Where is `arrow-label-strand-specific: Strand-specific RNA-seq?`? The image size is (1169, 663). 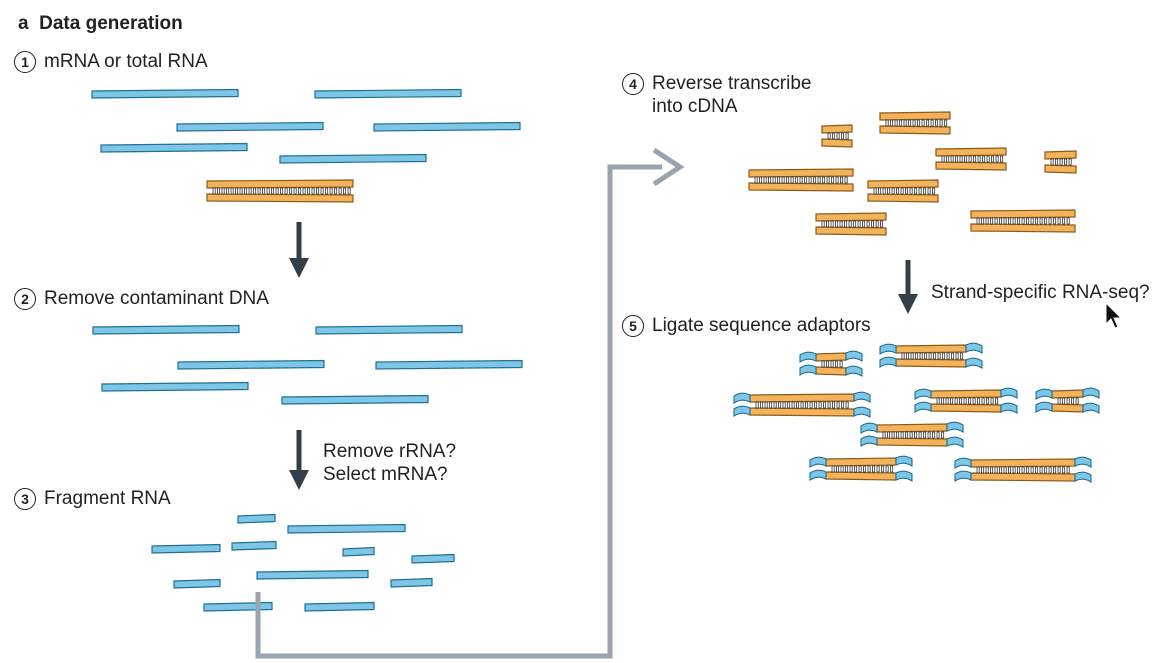
arrow-label-strand-specific: Strand-specific RNA-seq? is located at coordinates (1040, 292).